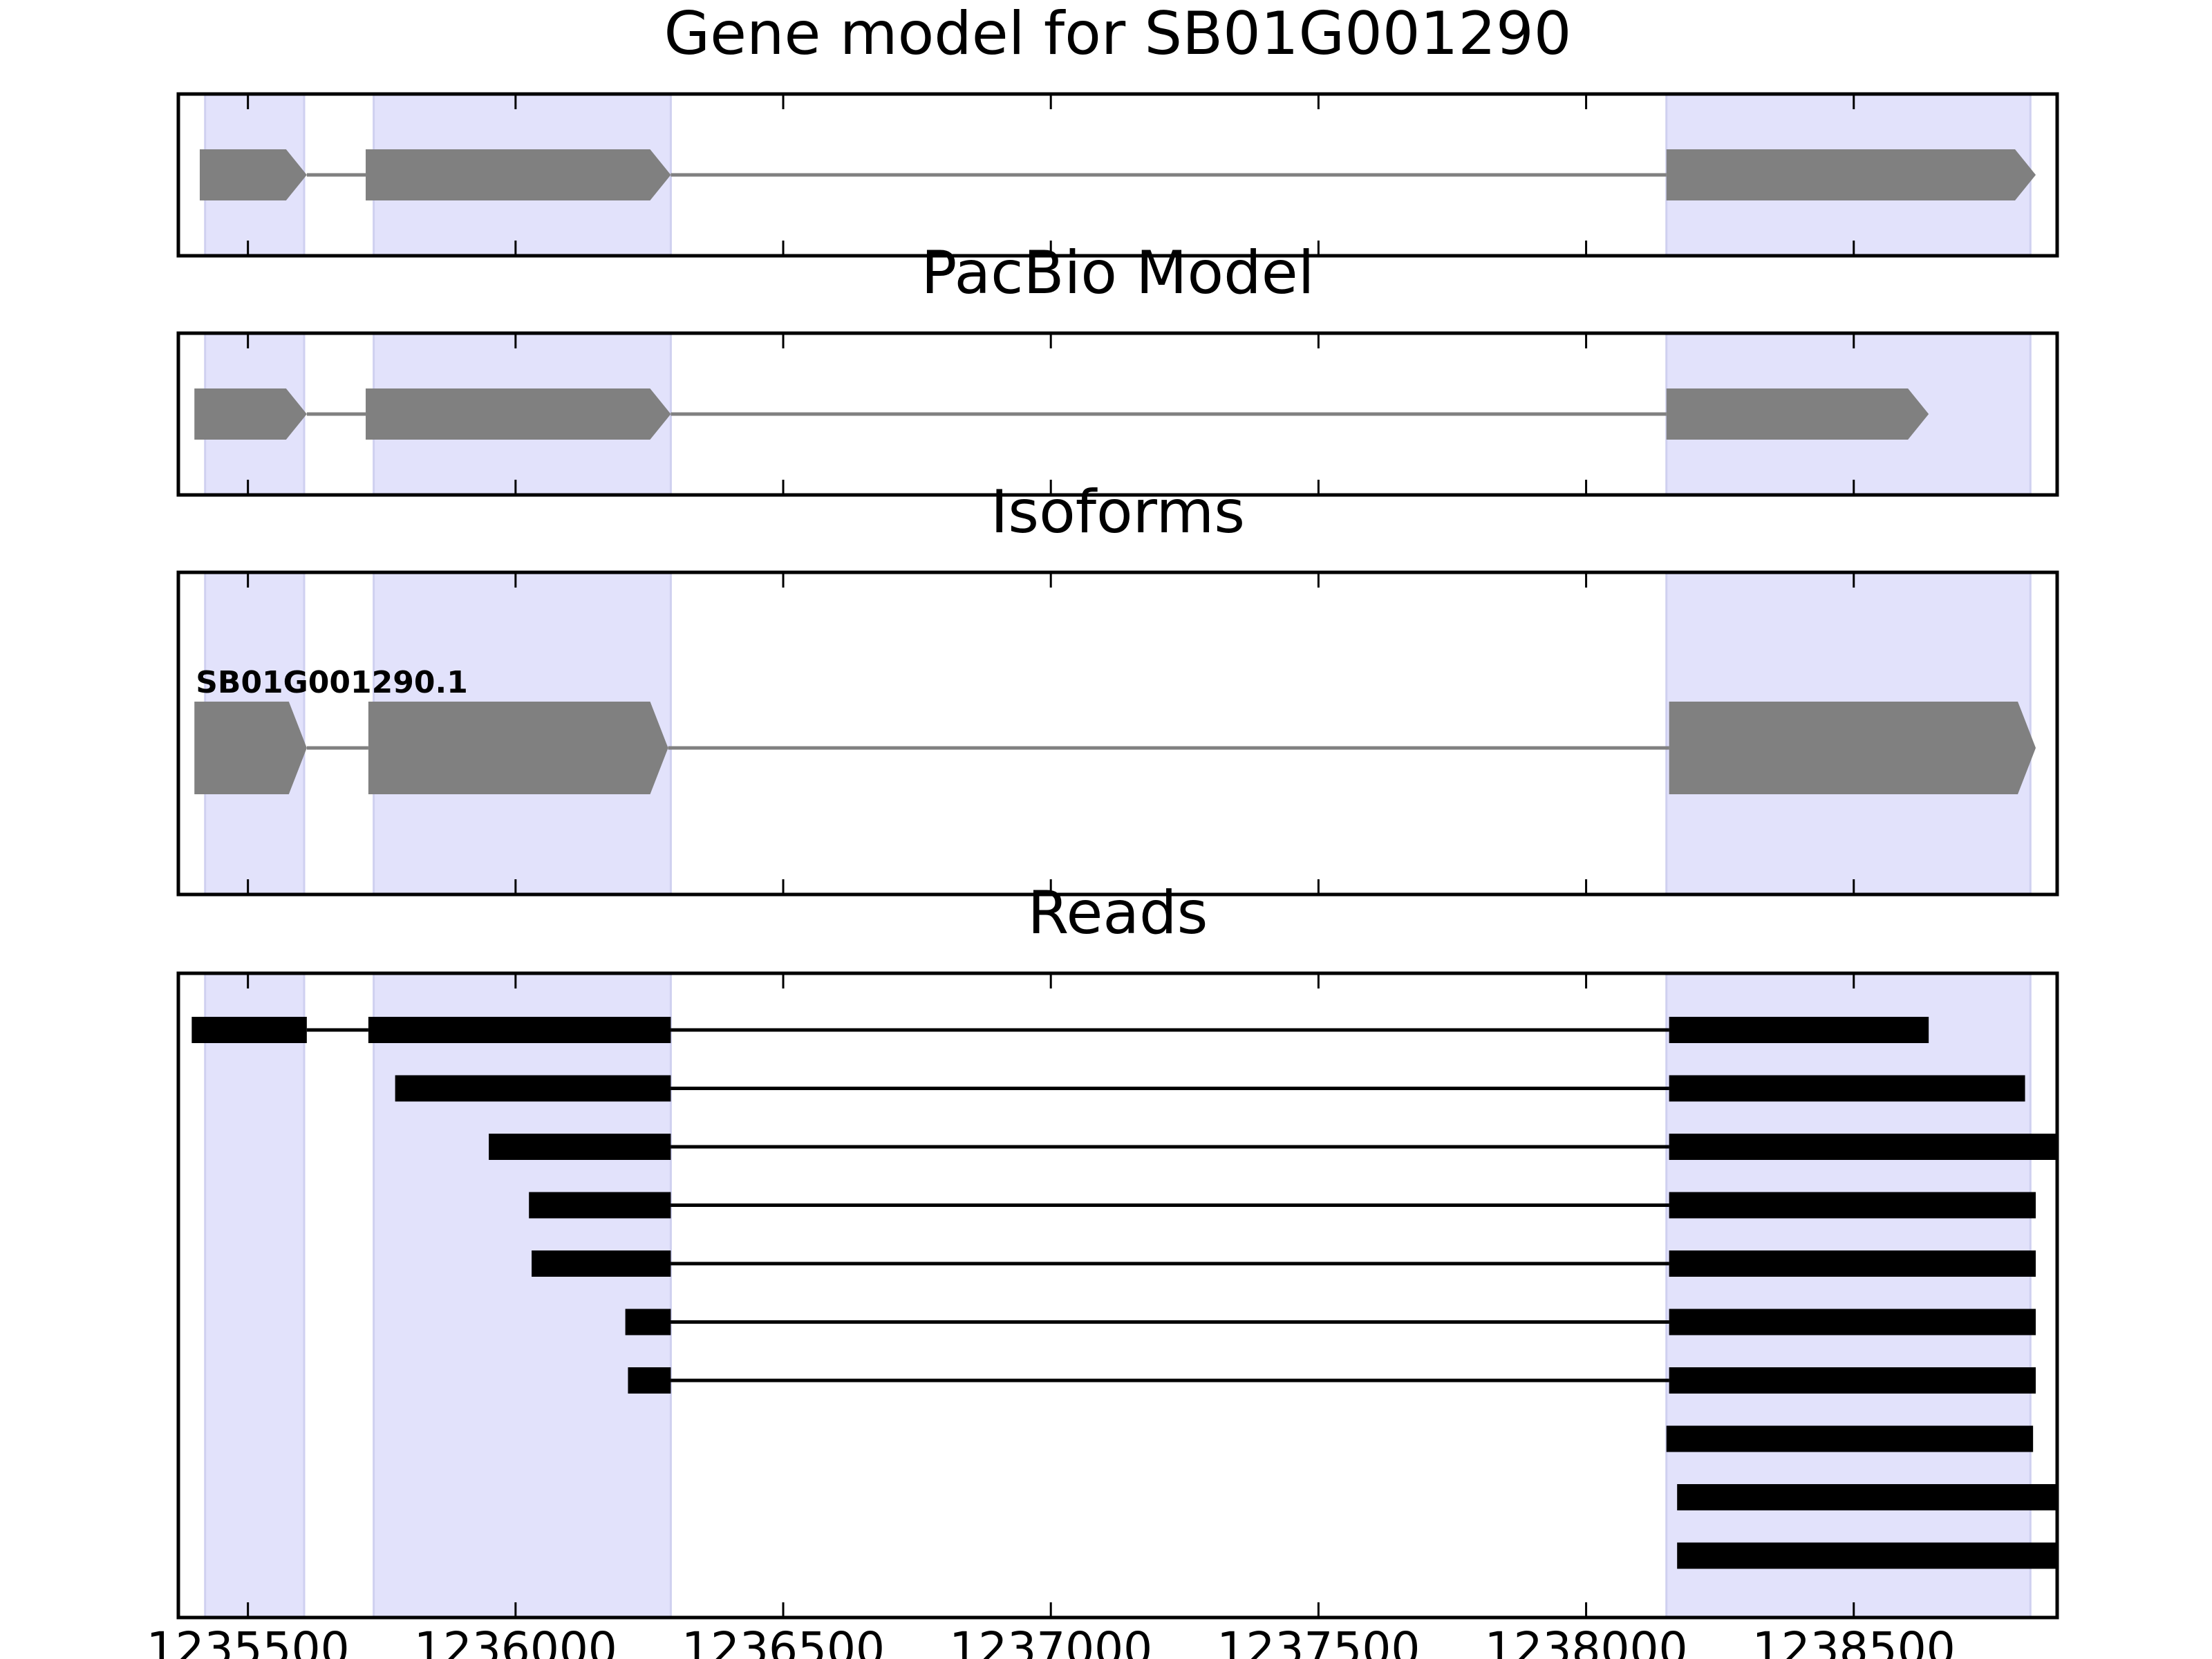  I want to click on isoform-label: SB01G001290.1, so click(332, 682).